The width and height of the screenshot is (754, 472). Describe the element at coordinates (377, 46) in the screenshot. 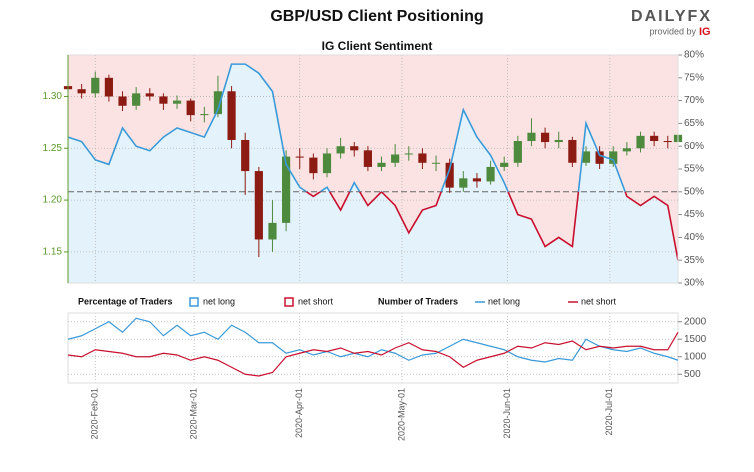

I see `chart-subtitle: IG Client Sentiment` at that location.